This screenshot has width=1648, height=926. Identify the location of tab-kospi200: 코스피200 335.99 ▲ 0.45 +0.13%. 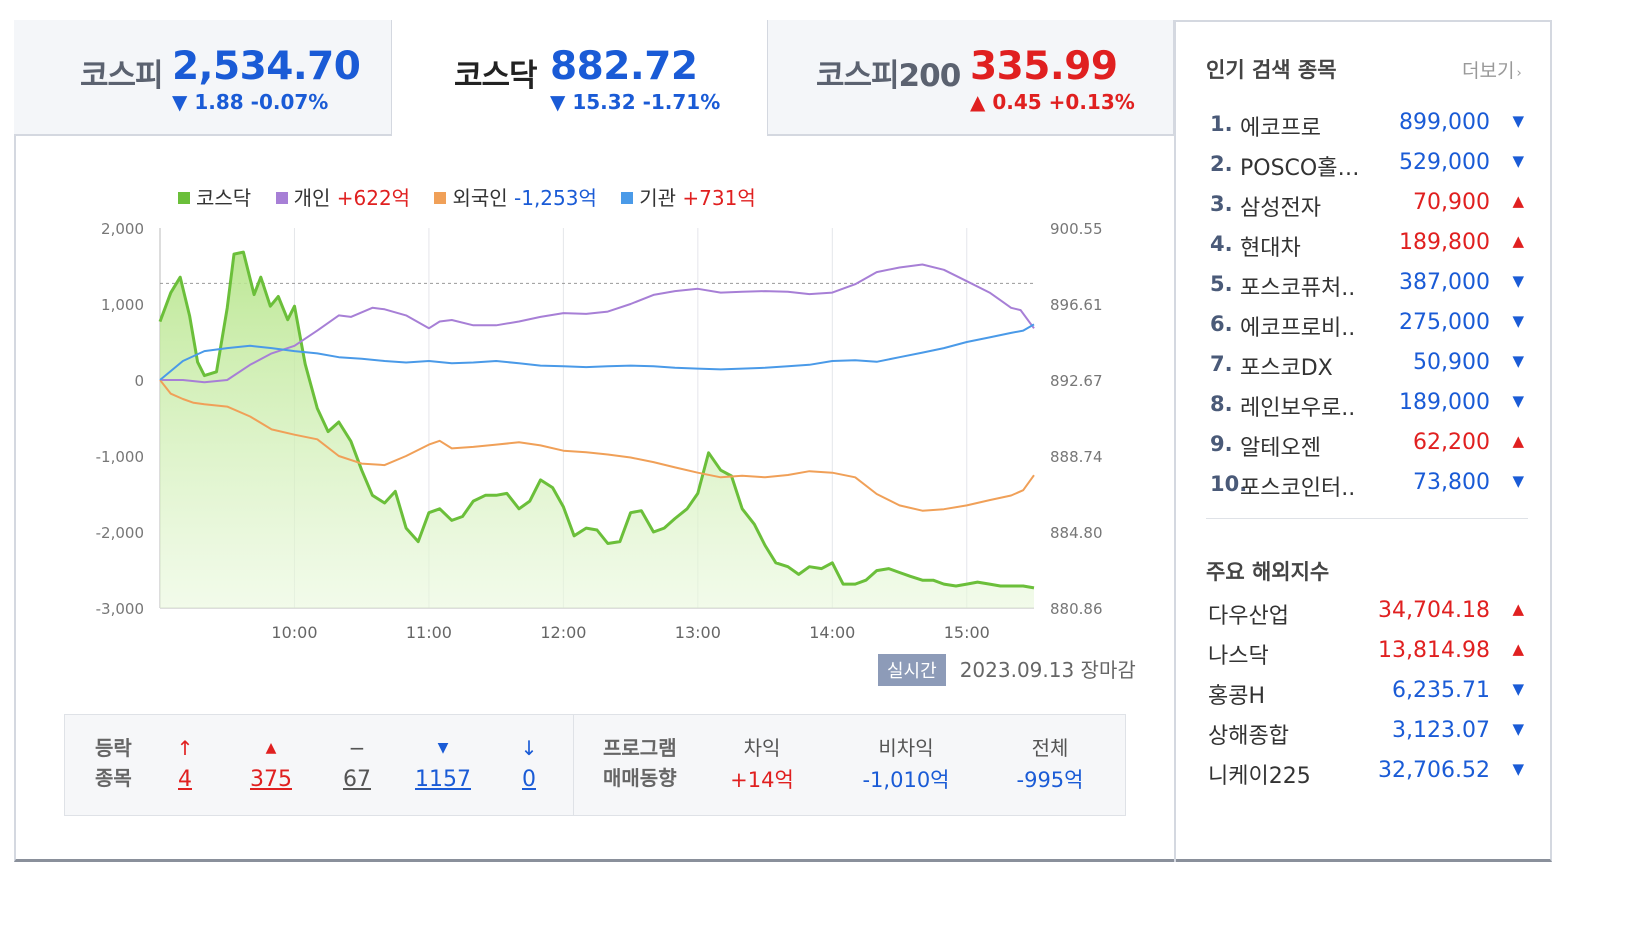
(971, 78).